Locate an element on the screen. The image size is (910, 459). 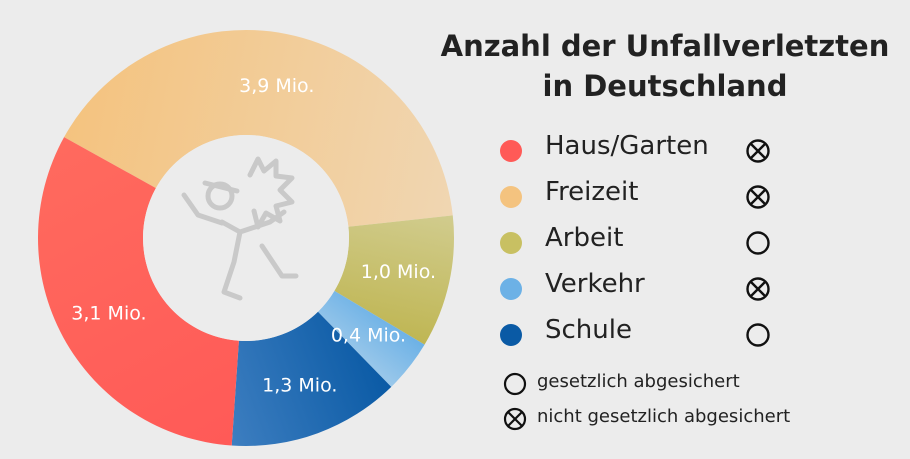
chart-title-line-2: in Deutschland is located at coordinates (665, 86).